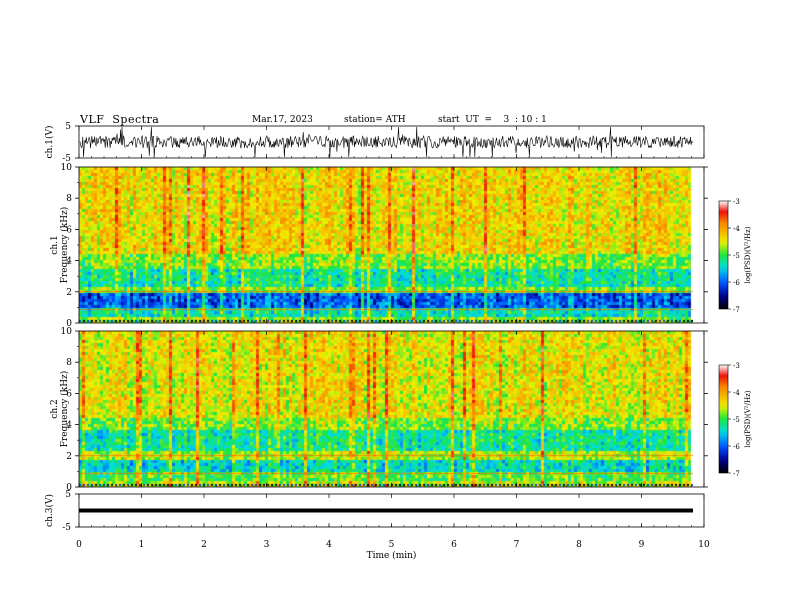 This screenshot has width=792, height=612. Describe the element at coordinates (517, 545) in the screenshot. I see `x-tick-label: 7` at that location.